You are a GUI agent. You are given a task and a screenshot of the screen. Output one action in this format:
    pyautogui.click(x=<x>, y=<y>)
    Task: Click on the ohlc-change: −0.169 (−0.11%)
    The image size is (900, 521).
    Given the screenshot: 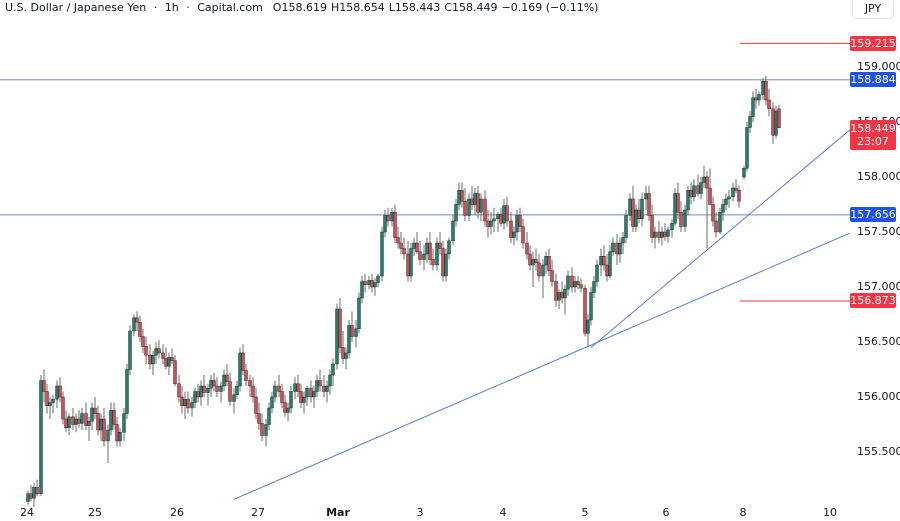 What is the action you would take?
    pyautogui.click(x=550, y=7)
    